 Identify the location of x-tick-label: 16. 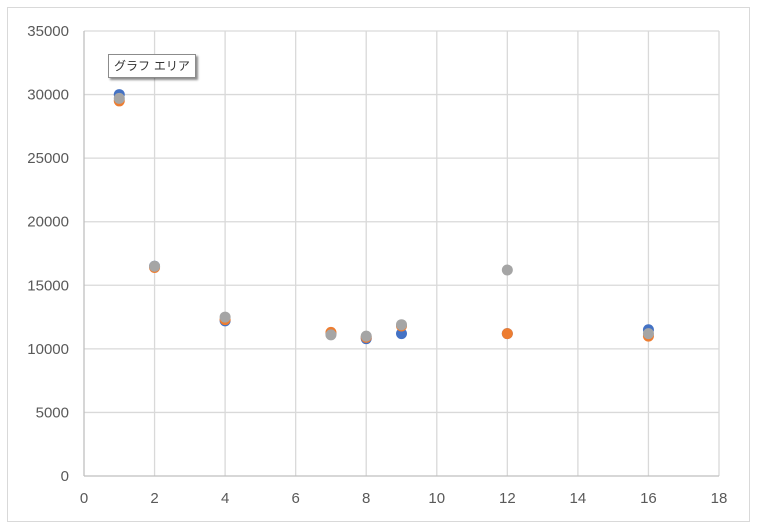
(648, 498).